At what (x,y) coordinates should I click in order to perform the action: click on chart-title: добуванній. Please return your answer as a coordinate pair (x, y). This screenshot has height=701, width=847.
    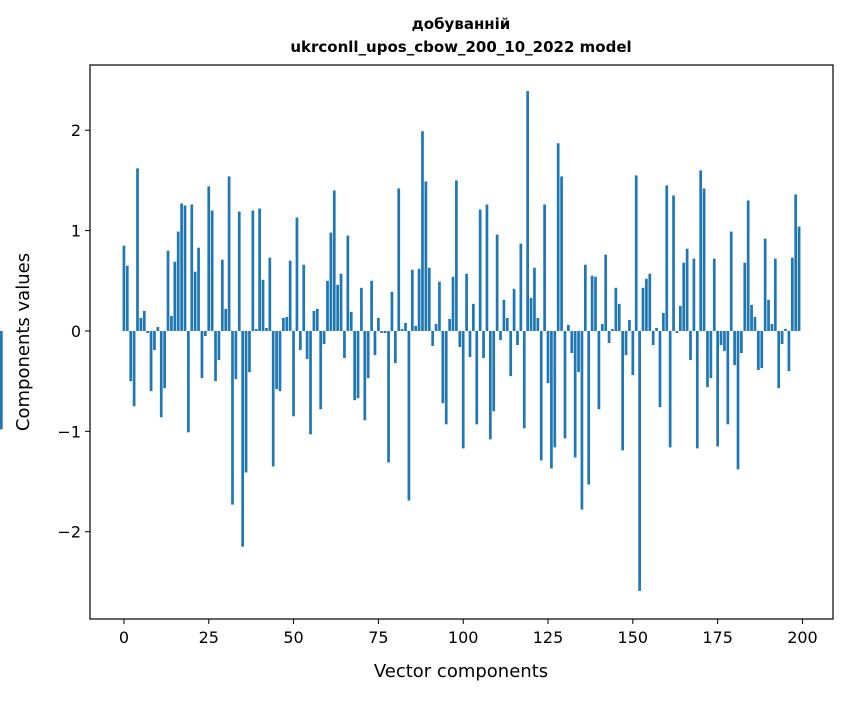
    Looking at the image, I should click on (461, 24).